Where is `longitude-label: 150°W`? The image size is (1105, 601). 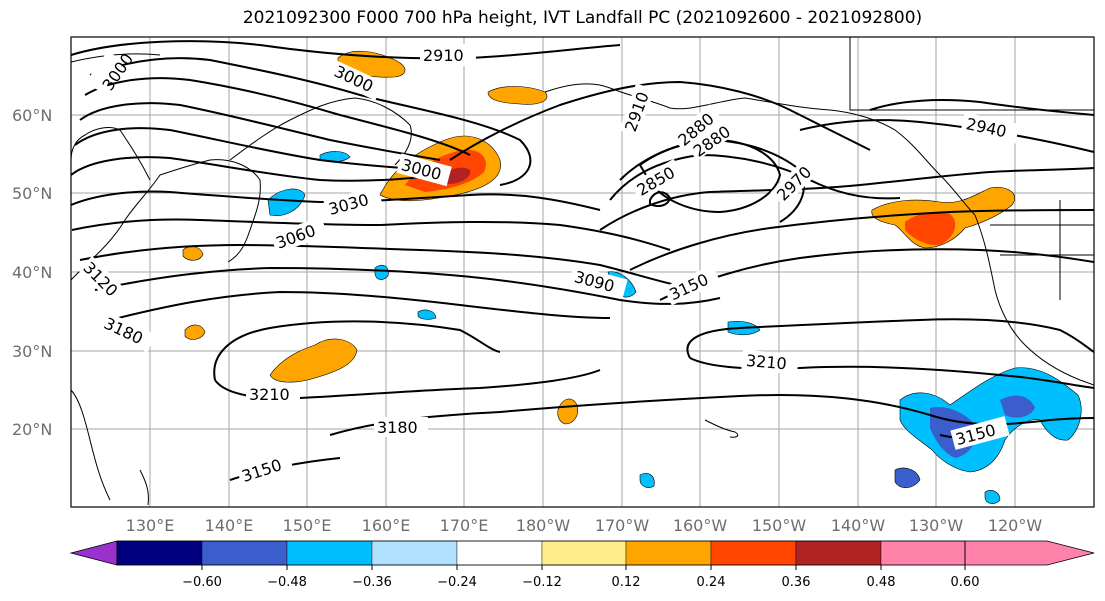 longitude-label: 150°W is located at coordinates (779, 525).